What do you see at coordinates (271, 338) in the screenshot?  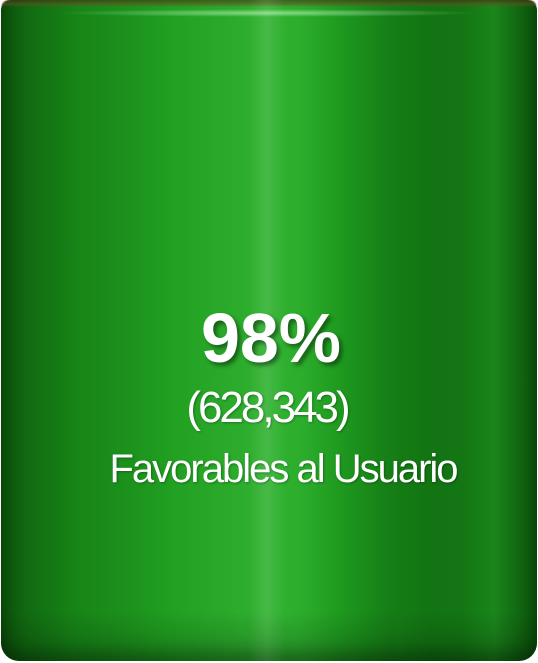 I see `value-label: 98%` at bounding box center [271, 338].